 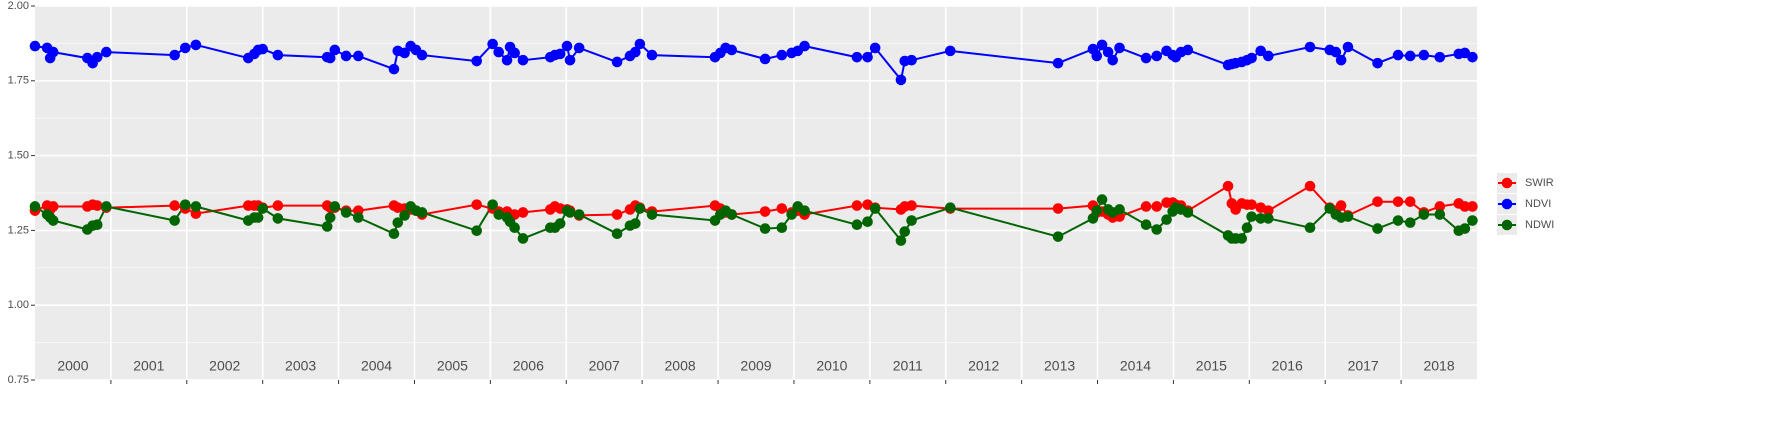 What do you see at coordinates (1539, 183) in the screenshot?
I see `legend-label: SWIR` at bounding box center [1539, 183].